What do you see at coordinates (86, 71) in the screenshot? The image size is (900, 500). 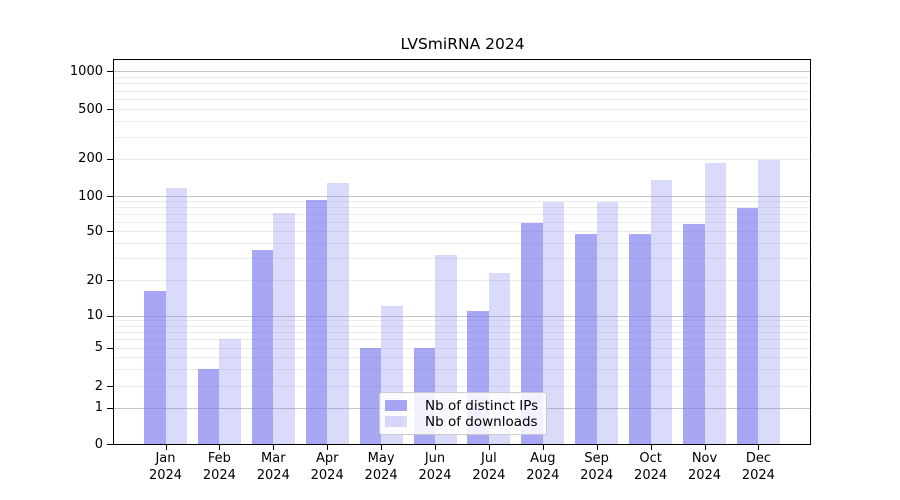 I see `y-tick-label: 1000` at bounding box center [86, 71].